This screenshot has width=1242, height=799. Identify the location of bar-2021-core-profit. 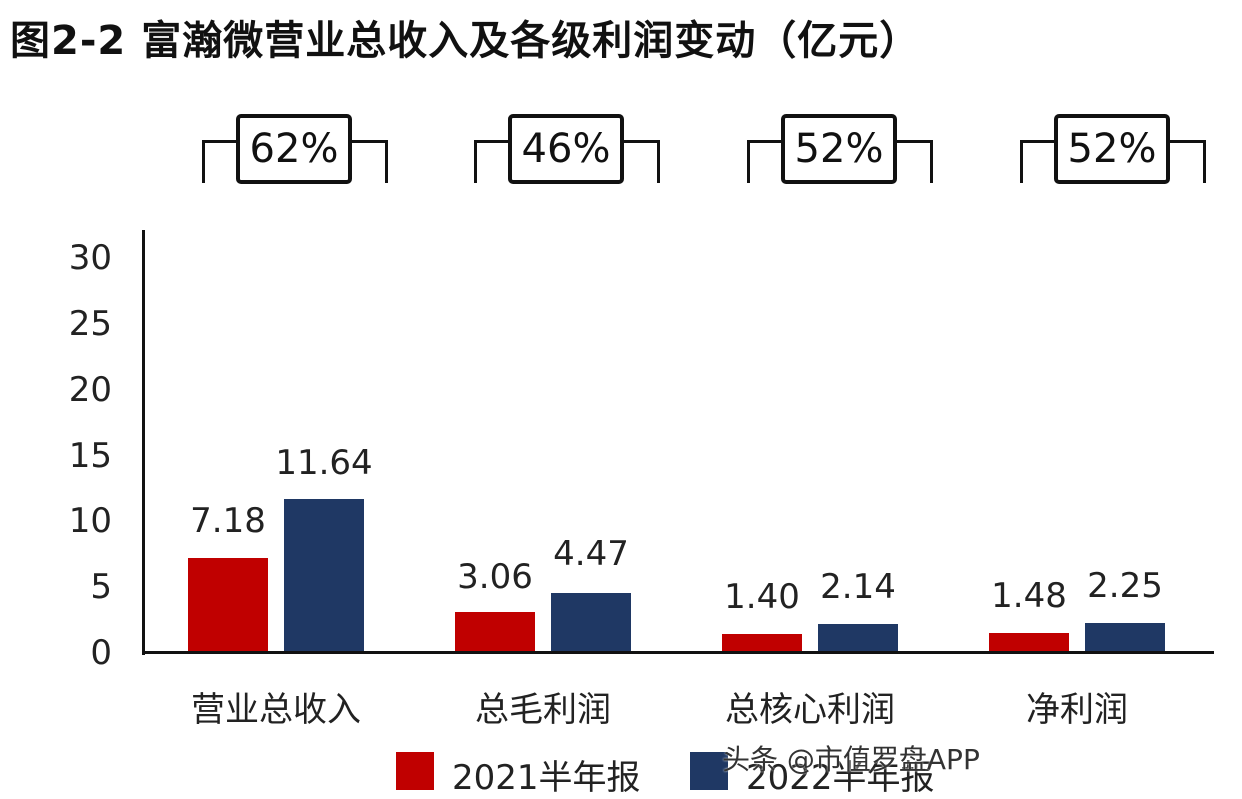
(762, 643).